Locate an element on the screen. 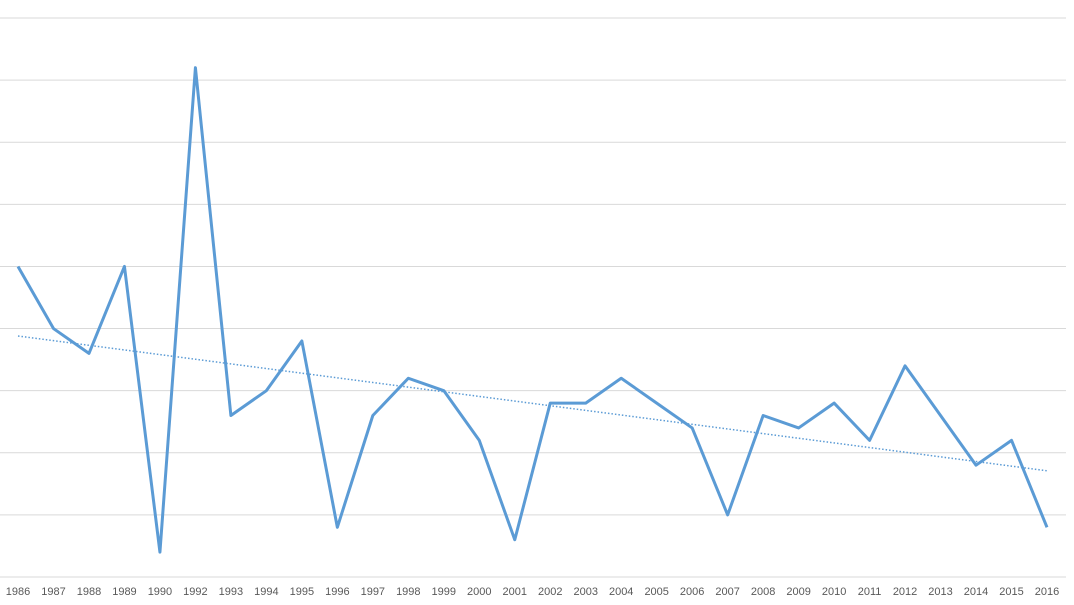 The width and height of the screenshot is (1074, 605). x-tick-label: 2010 is located at coordinates (834, 592).